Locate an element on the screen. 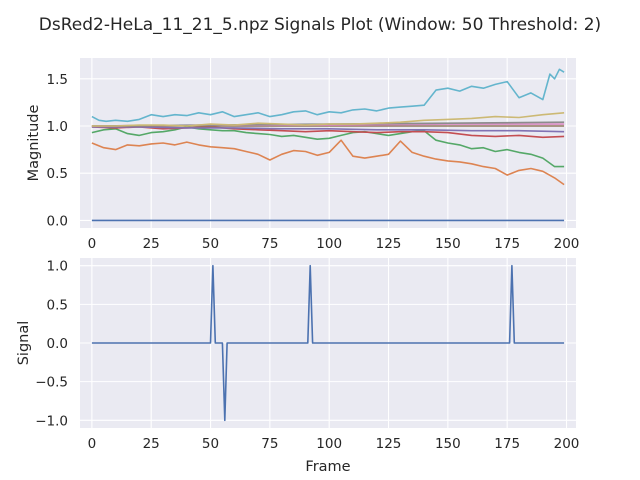 This screenshot has height=480, width=640. frame-x-axis-label: Frame is located at coordinates (327, 467).